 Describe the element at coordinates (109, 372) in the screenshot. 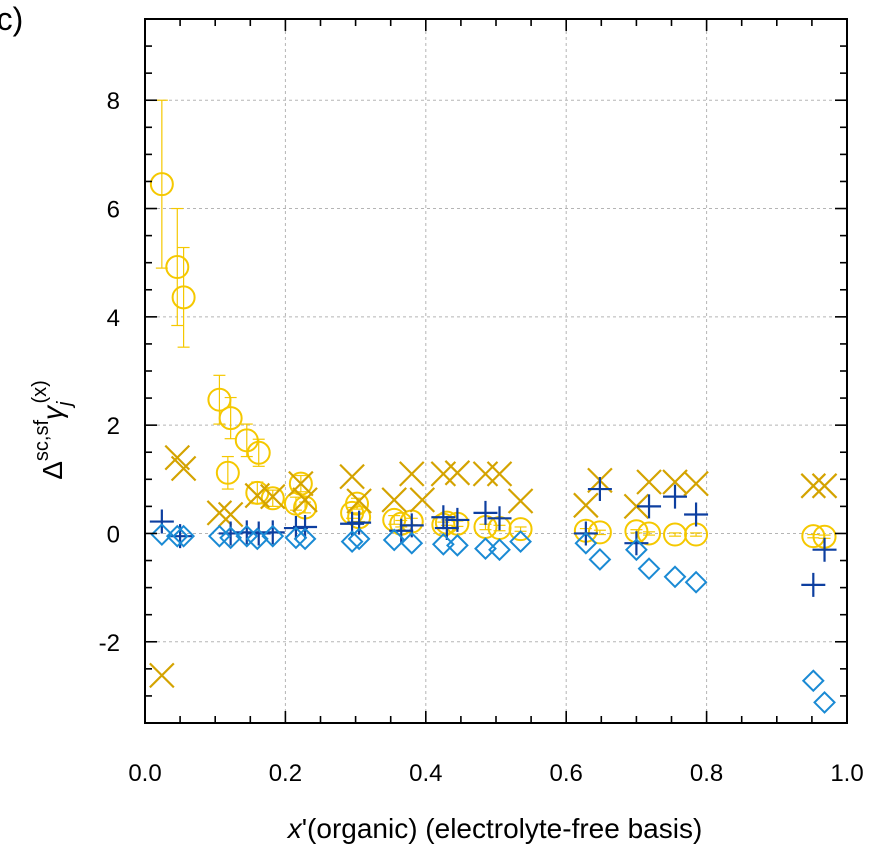

I see `y-tick-labels: -2 0 2 4 6 8` at that location.